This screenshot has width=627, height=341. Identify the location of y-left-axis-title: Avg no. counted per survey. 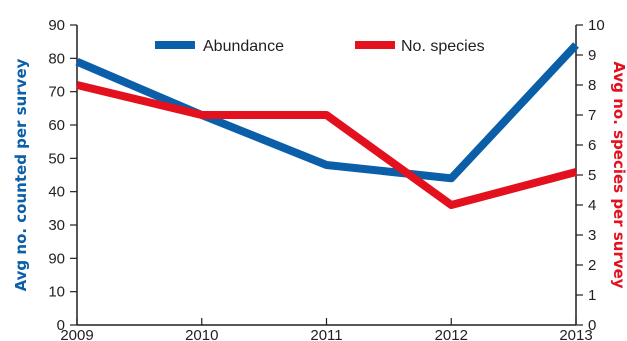
(21, 174).